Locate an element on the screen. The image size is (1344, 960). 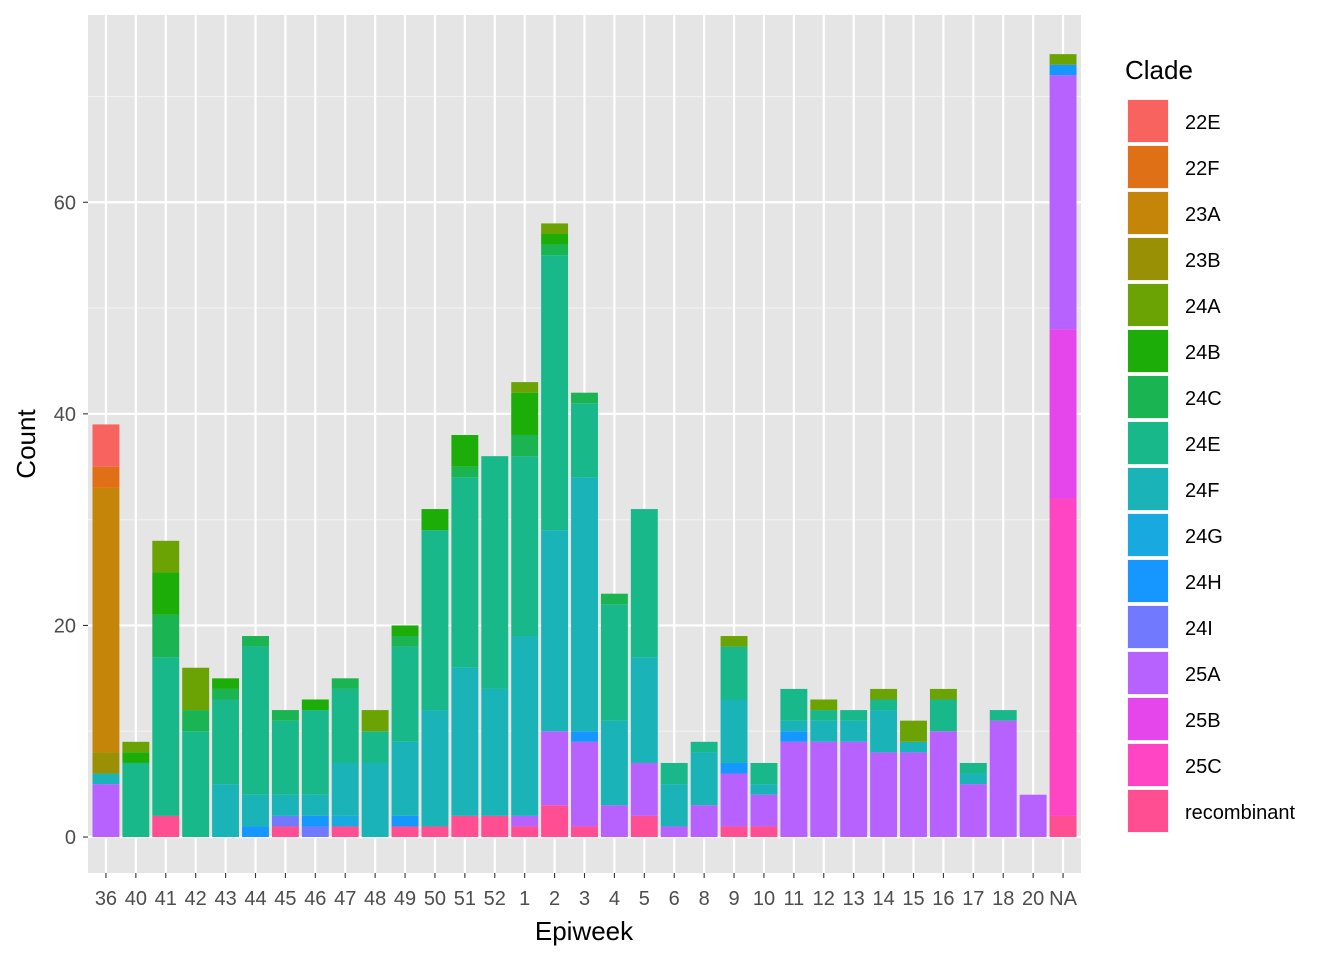
legend-swatch-22F is located at coordinates (1148, 167).